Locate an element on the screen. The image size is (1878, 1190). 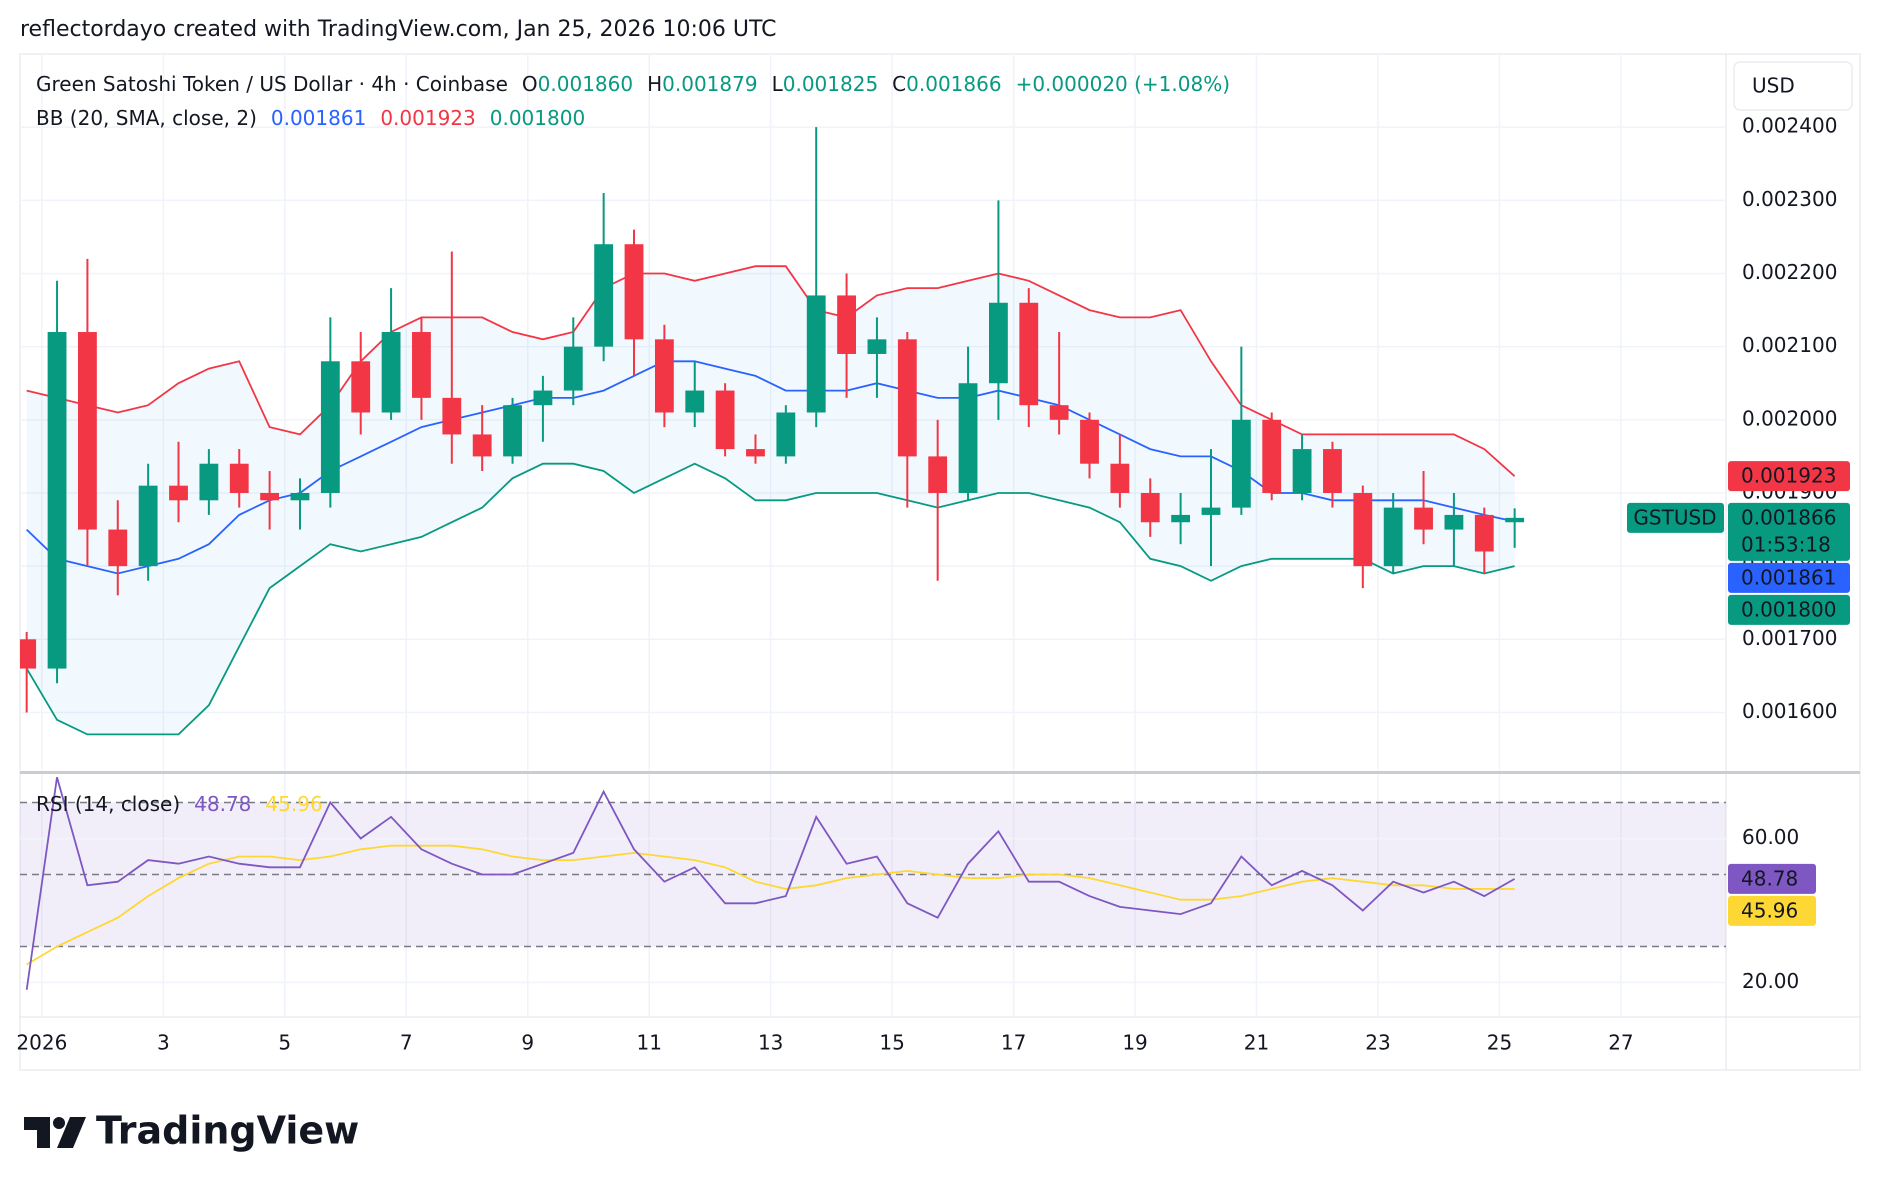
countdown: 01:53:18 is located at coordinates (1786, 544).